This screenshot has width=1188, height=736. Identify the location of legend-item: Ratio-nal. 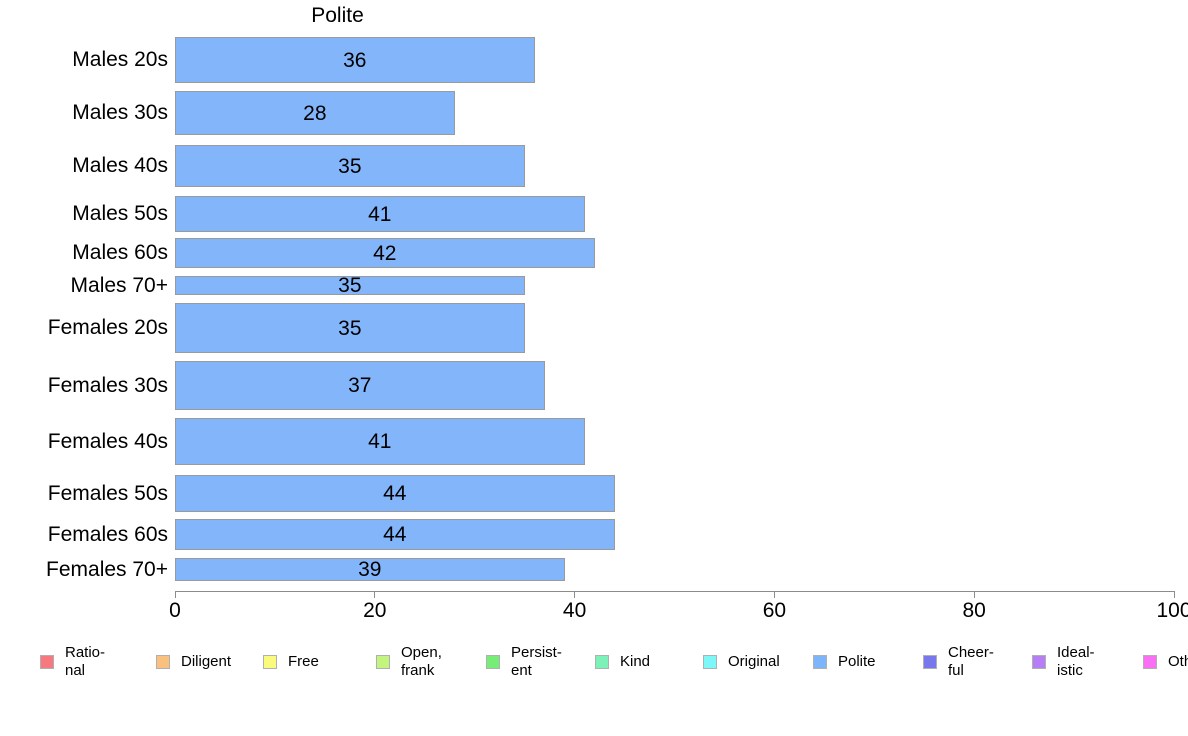
(72, 662).